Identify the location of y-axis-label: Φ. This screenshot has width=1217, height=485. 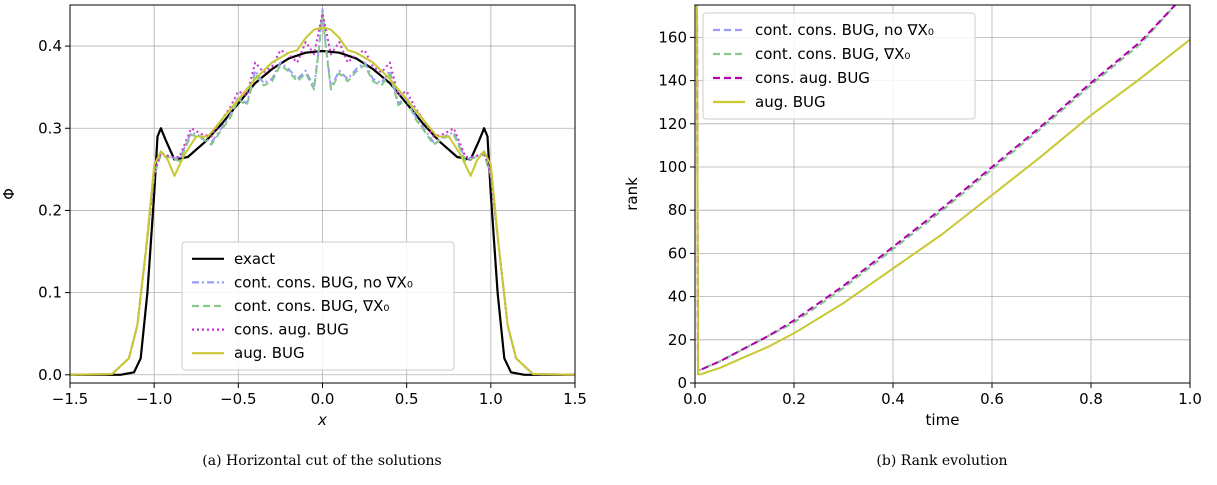
(9, 194).